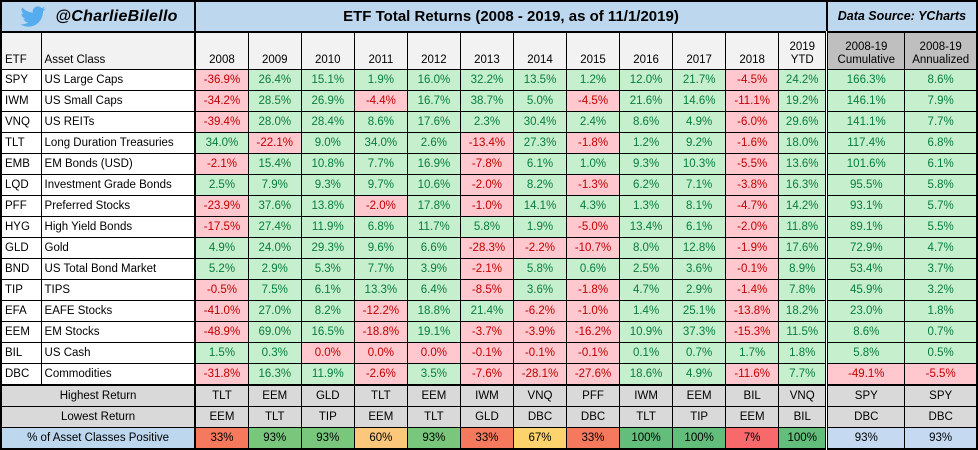 This screenshot has height=450, width=978. What do you see at coordinates (646, 290) in the screenshot?
I see `return-cell: 4.7%` at bounding box center [646, 290].